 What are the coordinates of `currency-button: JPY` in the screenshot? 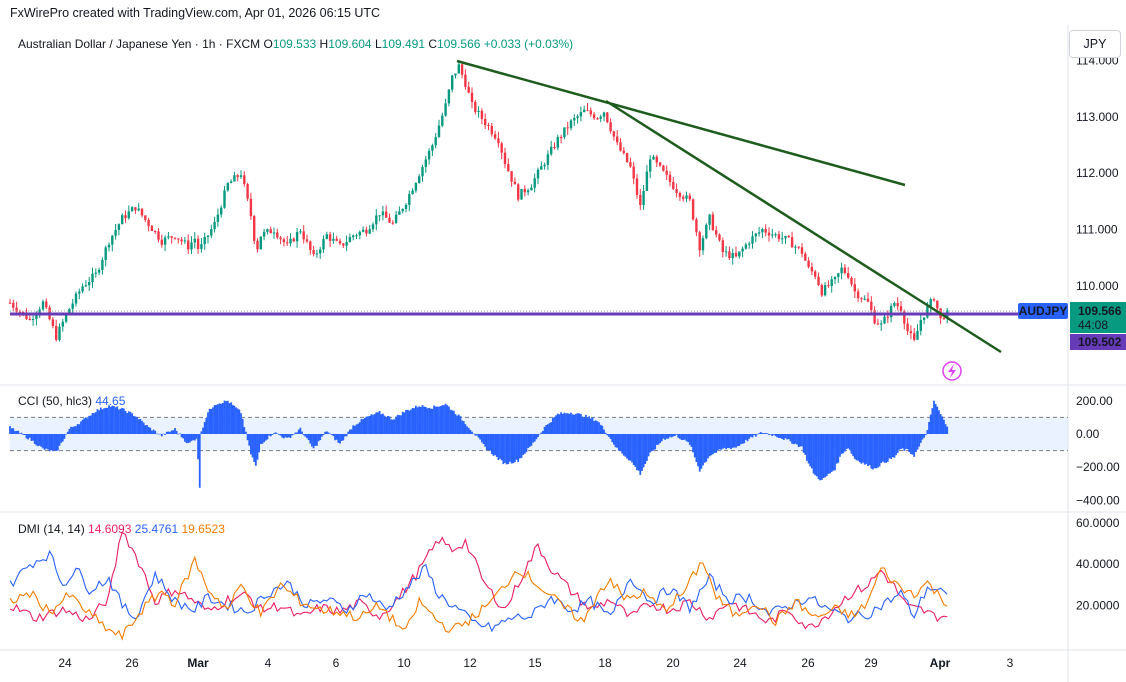 It's located at (1095, 44).